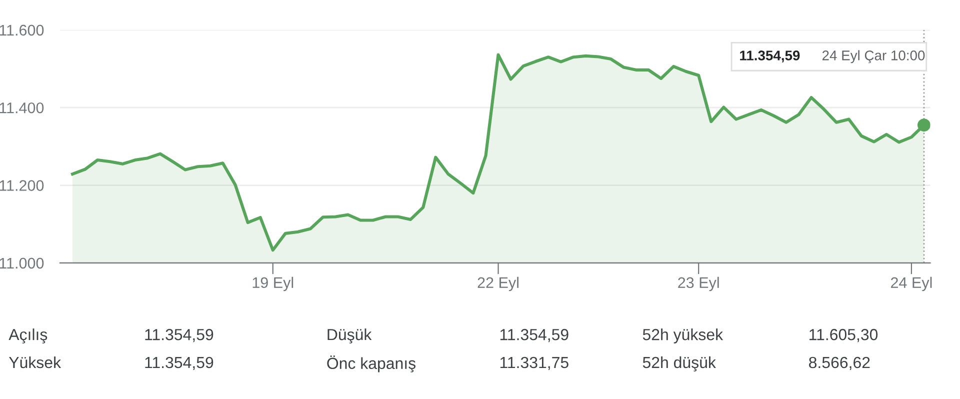 The height and width of the screenshot is (399, 960). Describe the element at coordinates (498, 284) in the screenshot. I see `x-tick-label: 22 Eyl` at that location.